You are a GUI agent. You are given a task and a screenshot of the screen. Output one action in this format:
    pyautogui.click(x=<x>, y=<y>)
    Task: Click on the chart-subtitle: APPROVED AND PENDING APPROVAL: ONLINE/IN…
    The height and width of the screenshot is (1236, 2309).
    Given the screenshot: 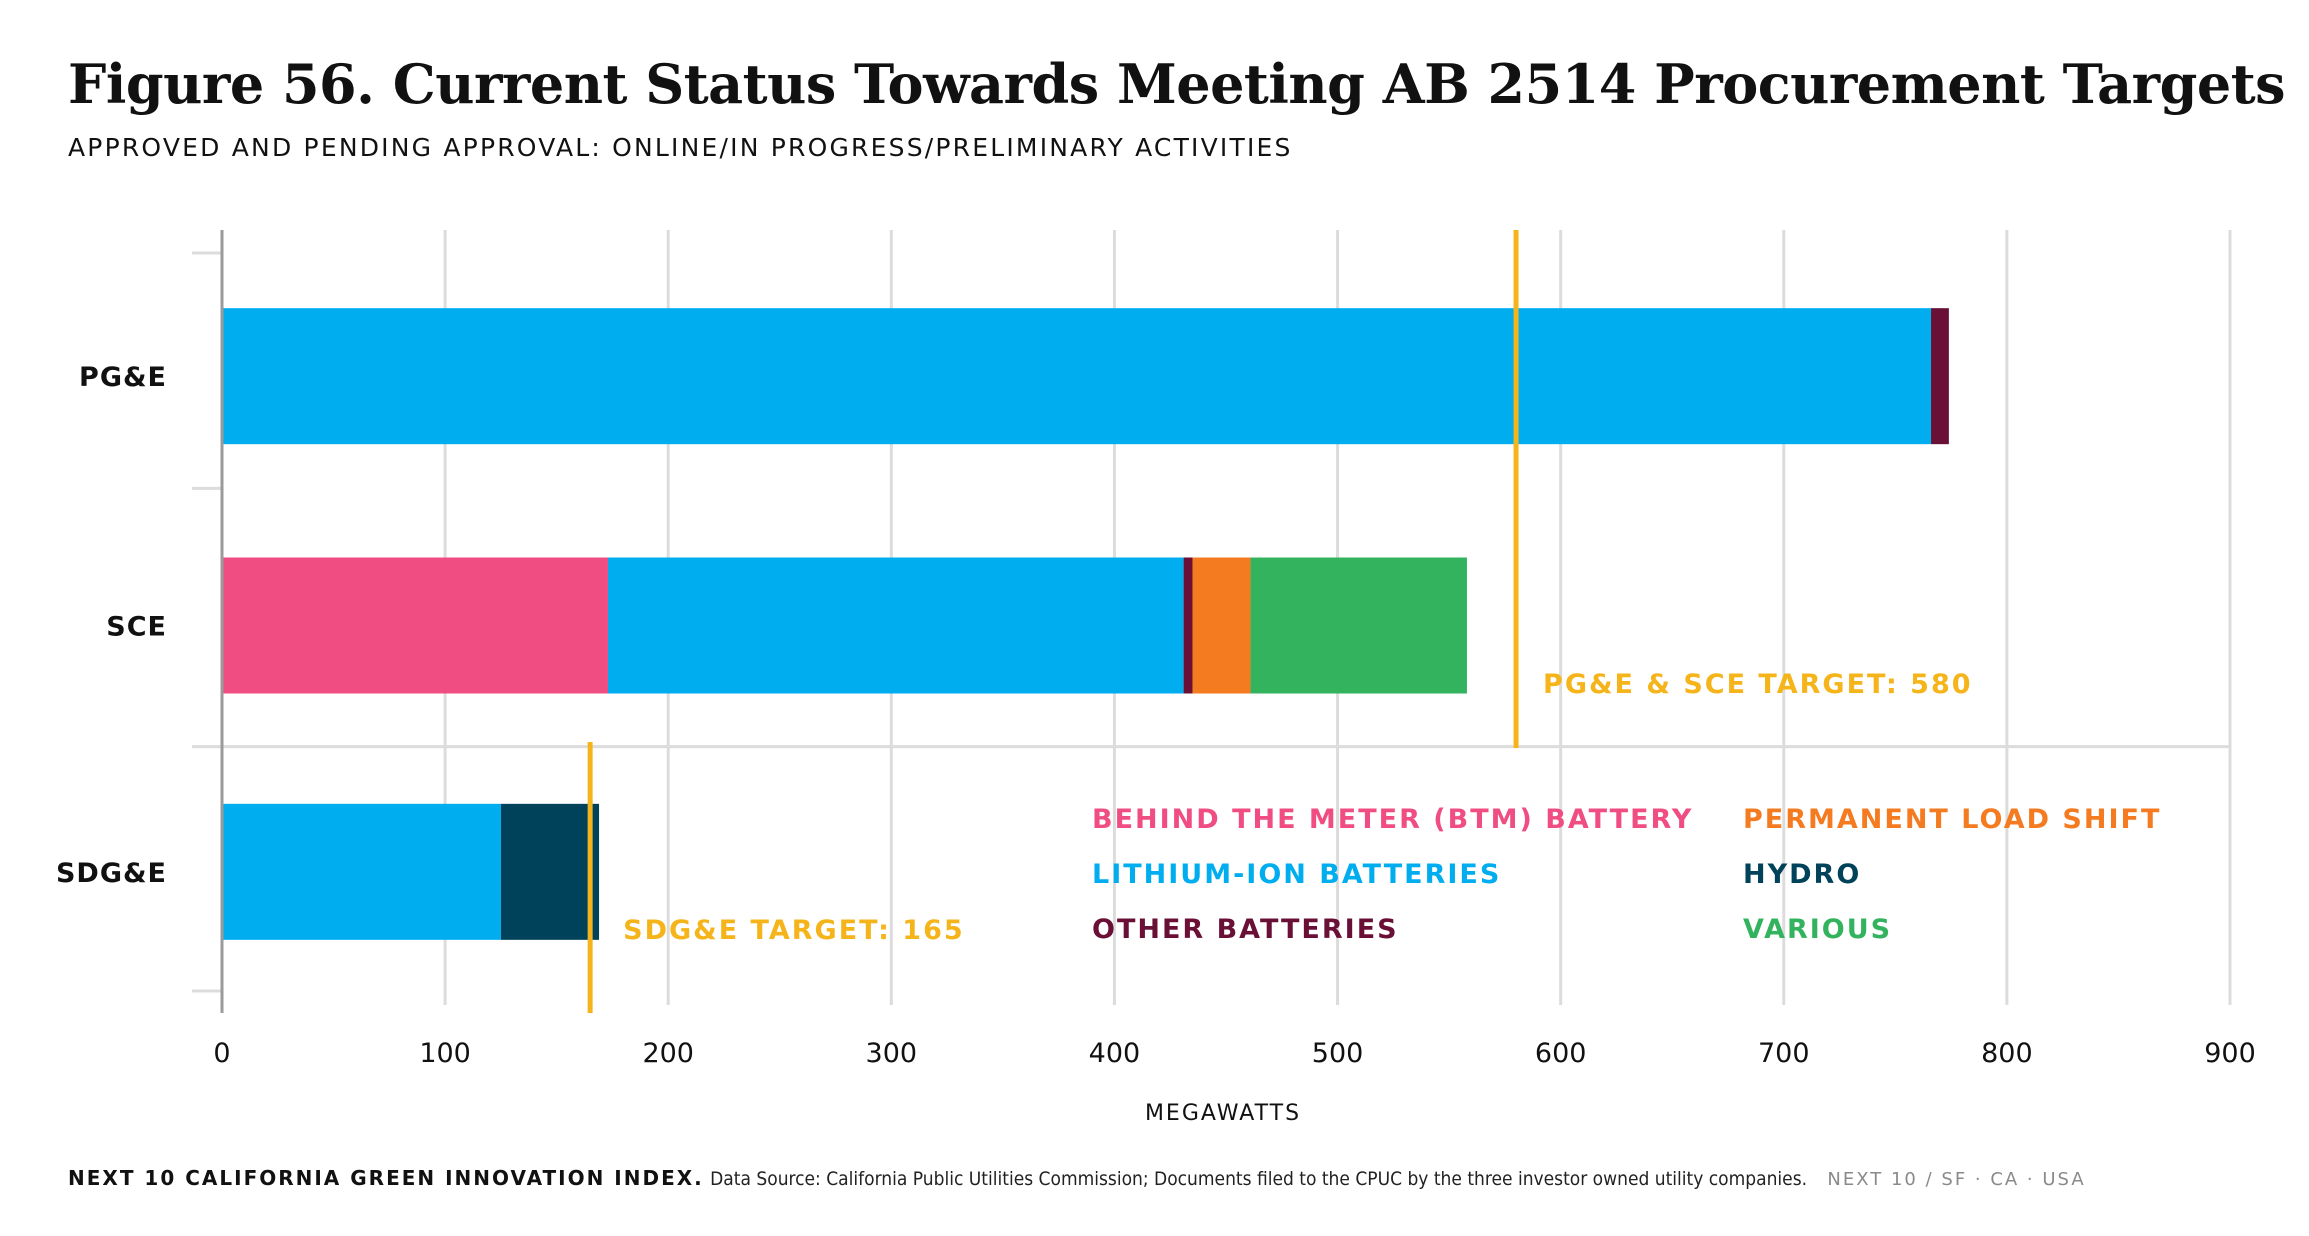 What is the action you would take?
    pyautogui.click(x=680, y=147)
    